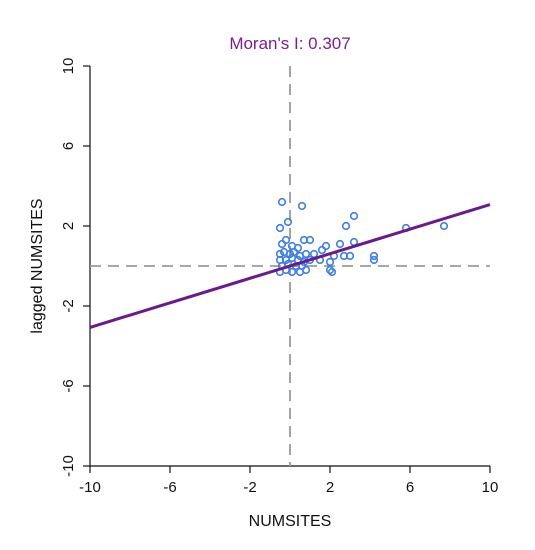 This screenshot has height=550, width=535. Describe the element at coordinates (330, 487) in the screenshot. I see `x-tick-label: 2` at that location.